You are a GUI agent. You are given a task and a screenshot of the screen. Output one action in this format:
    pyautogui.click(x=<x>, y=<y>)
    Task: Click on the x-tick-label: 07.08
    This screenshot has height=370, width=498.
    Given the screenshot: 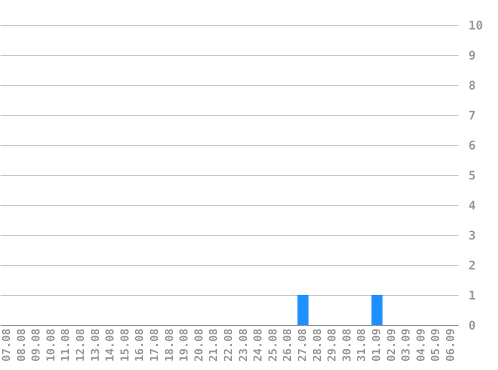 What is the action you would take?
    pyautogui.click(x=7, y=345)
    